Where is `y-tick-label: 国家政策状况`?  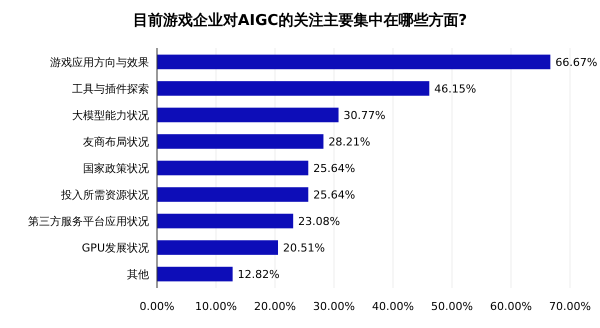
y-tick-label: 国家政策状况 is located at coordinates (116, 168).